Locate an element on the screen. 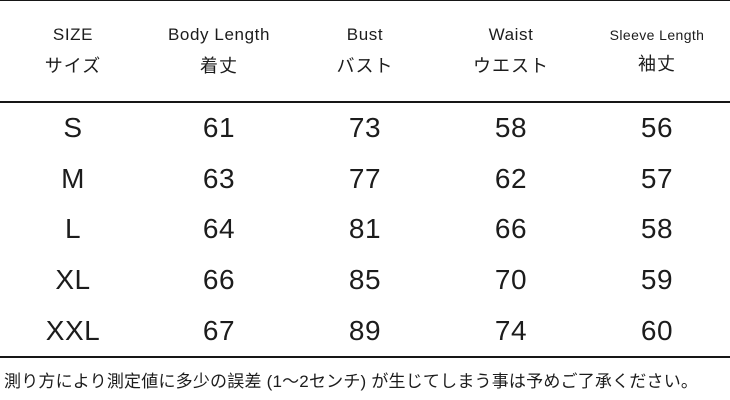  table-row-s: S 61 73 58 56 is located at coordinates (365, 128).